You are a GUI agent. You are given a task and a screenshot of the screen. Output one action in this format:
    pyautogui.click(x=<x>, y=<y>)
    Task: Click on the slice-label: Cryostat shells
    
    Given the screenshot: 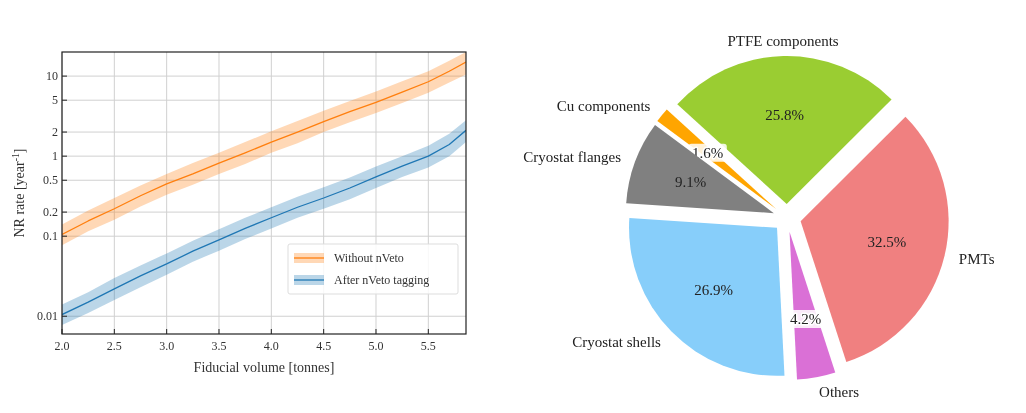 What is the action you would take?
    pyautogui.click(x=617, y=341)
    